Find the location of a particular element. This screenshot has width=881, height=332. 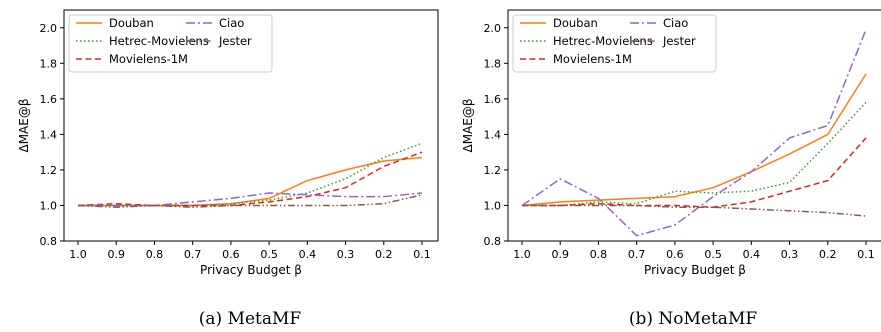

series-line-hetrec-movielens is located at coordinates (694, 154).